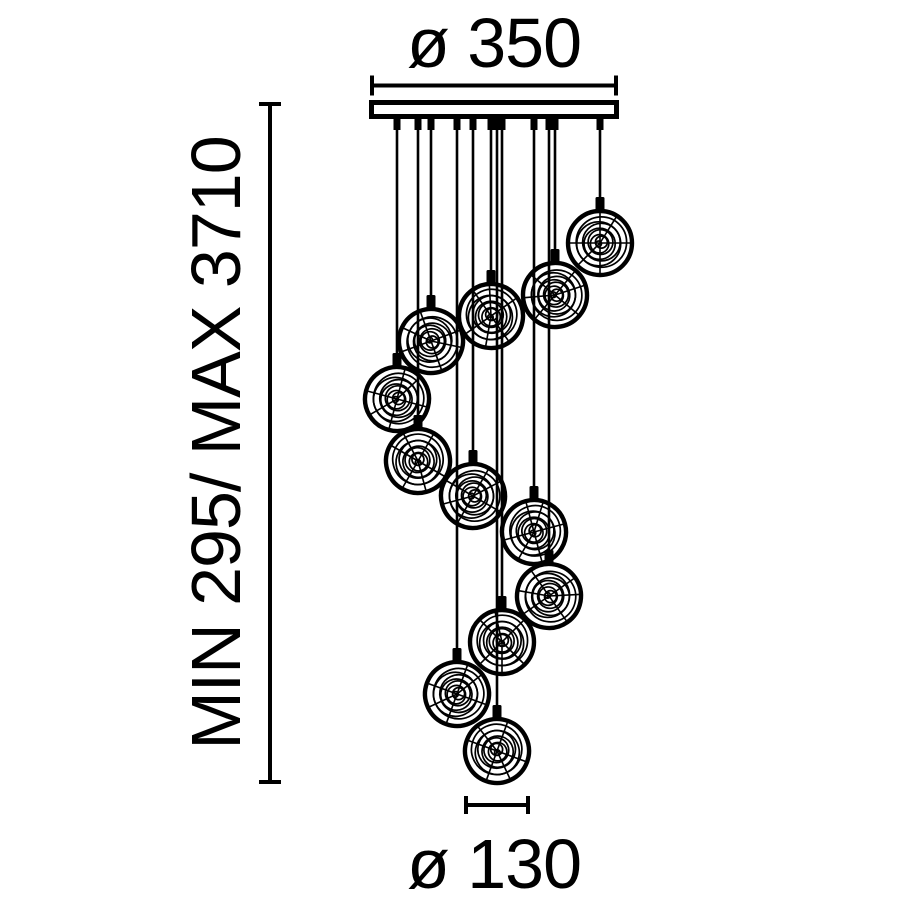 This screenshot has width=900, height=900. I want to click on globe-diameter-dimension: ø 130, so click(494, 848).